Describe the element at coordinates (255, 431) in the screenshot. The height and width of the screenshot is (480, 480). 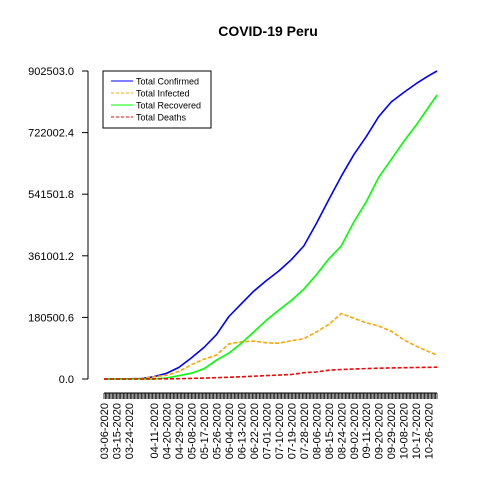
I see `x-tick-label: 06-22-2020` at that location.